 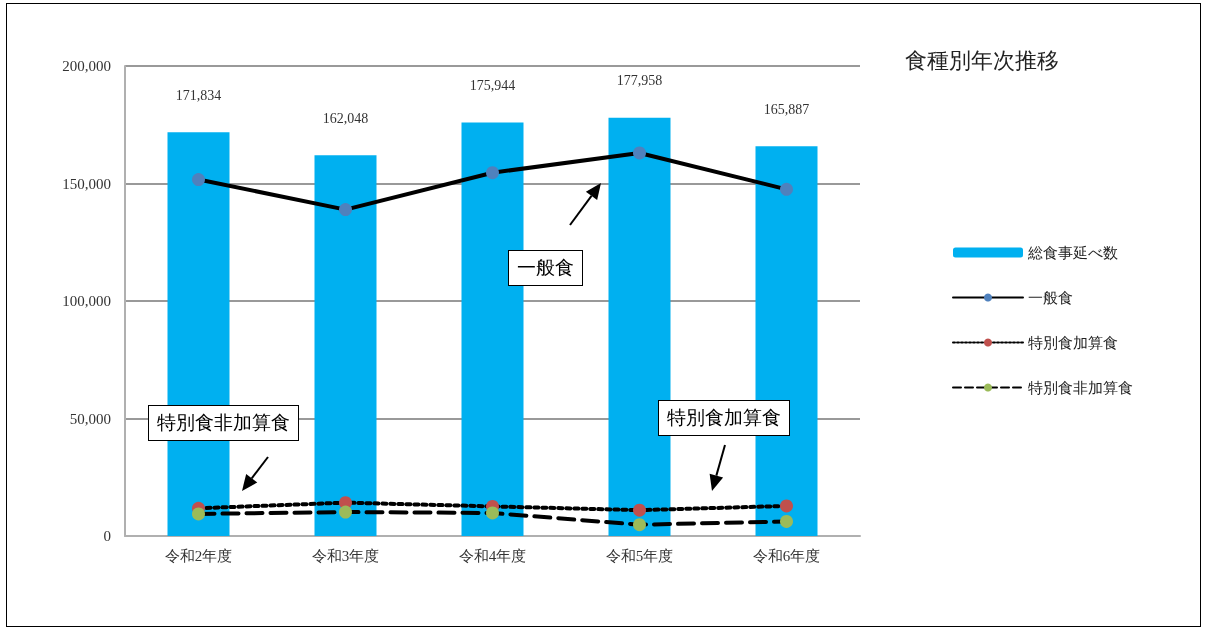 I want to click on x-tick-label: 令和6年度, so click(x=786, y=555).